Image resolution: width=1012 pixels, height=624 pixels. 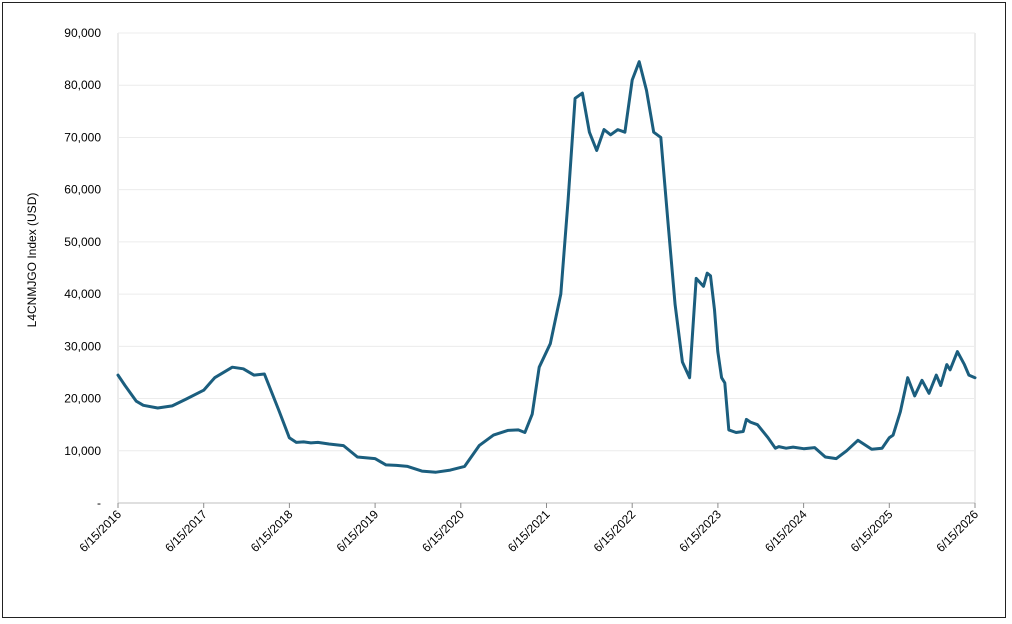 I want to click on y-tick-label: 60,000, so click(x=82, y=190).